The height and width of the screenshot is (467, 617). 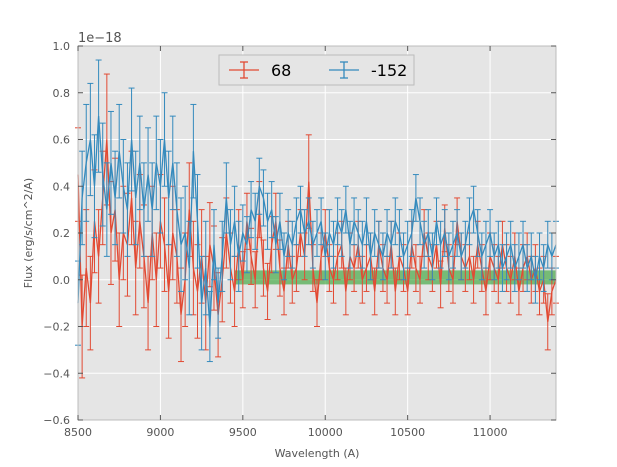 What do you see at coordinates (62, 140) in the screenshot?
I see `y-tick-label: 0.6` at bounding box center [62, 140].